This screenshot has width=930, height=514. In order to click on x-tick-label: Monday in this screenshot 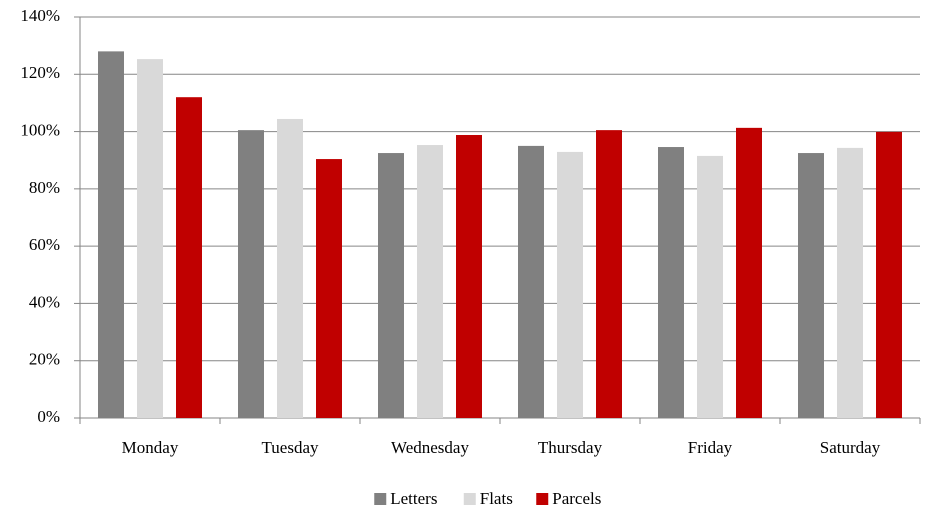, I will do `click(150, 447)`.